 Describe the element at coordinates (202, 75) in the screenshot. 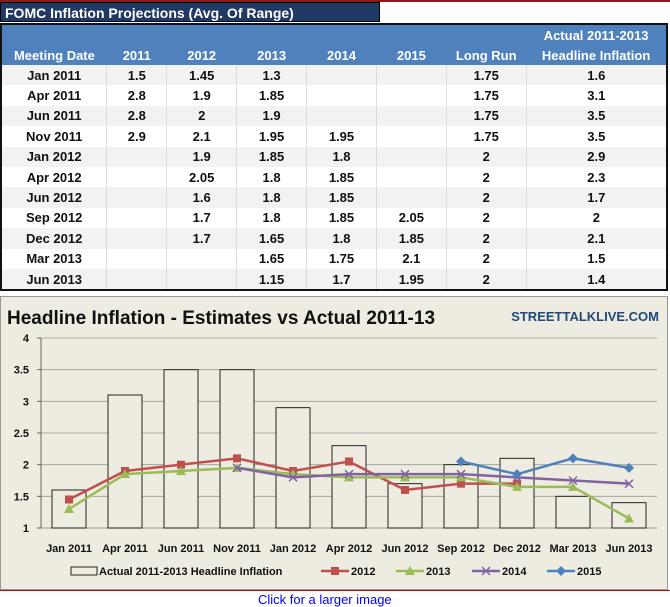

I see `table-cell: 1.45` at that location.